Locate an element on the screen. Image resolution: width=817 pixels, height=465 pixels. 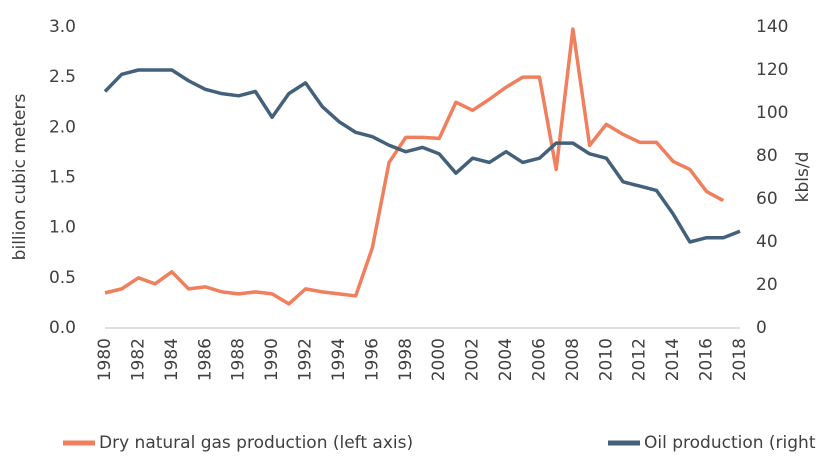
y2-tick-label: 120 is located at coordinates (772, 70).